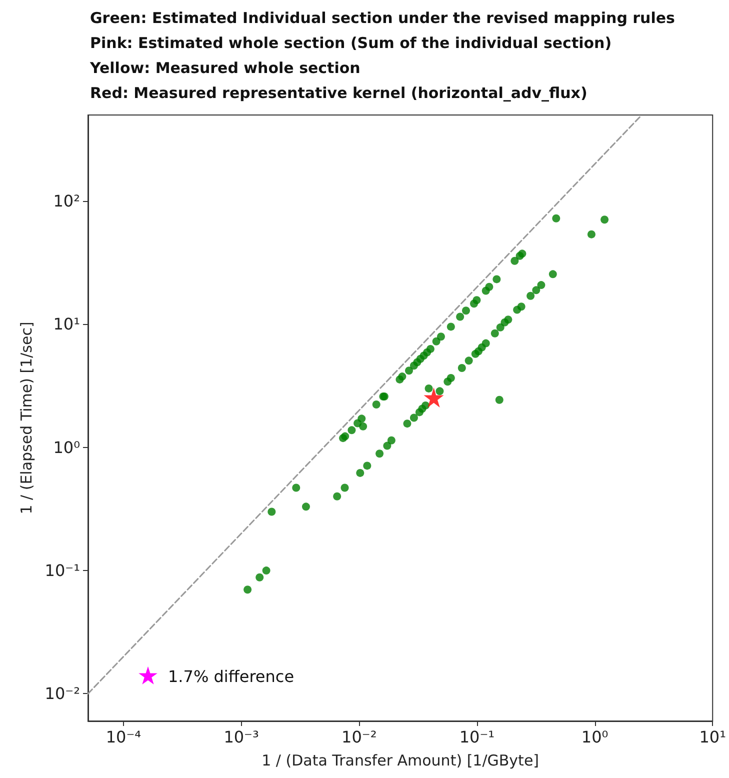  Describe the element at coordinates (62, 570) in the screenshot. I see `y-tick-label: 10⁻¹` at that location.